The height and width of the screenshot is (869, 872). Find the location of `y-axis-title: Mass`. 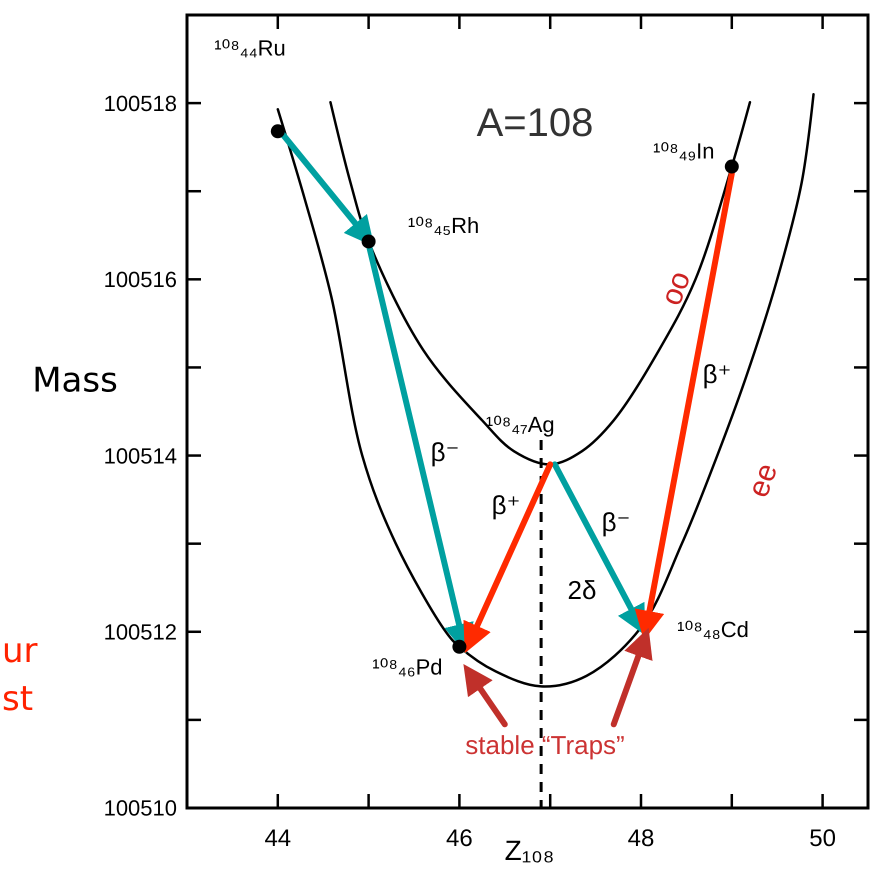

y-axis-title: Mass is located at coordinates (75, 380).